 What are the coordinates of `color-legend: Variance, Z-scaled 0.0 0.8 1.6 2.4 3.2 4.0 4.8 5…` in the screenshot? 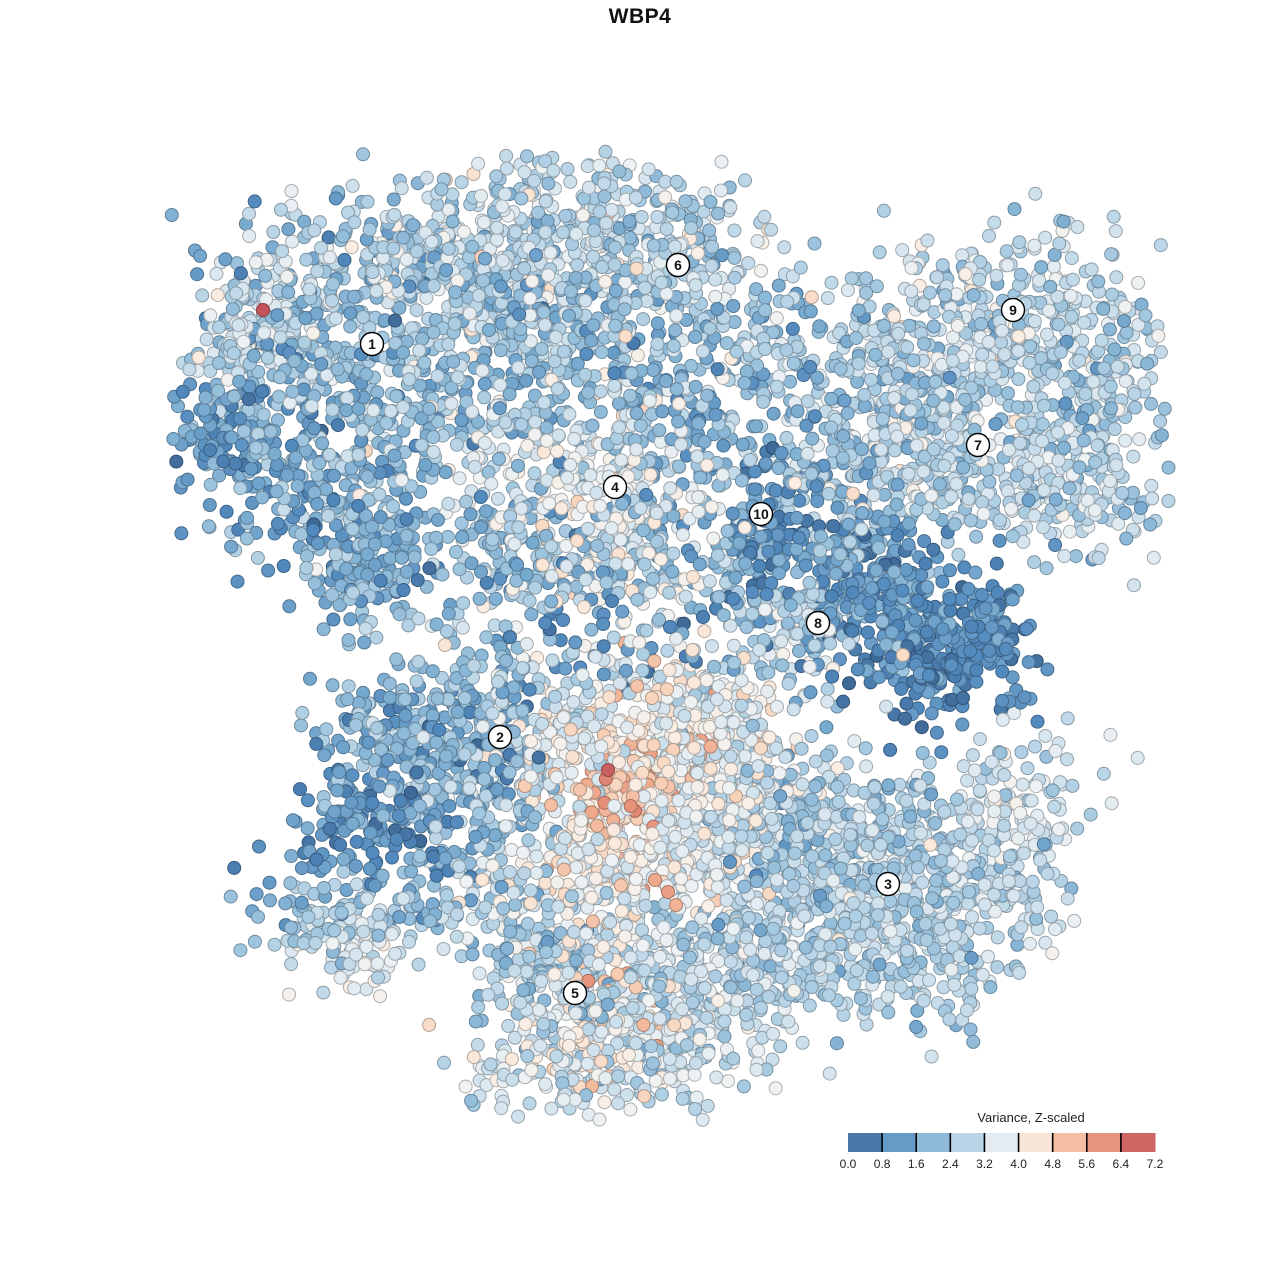 It's located at (1002, 1140).